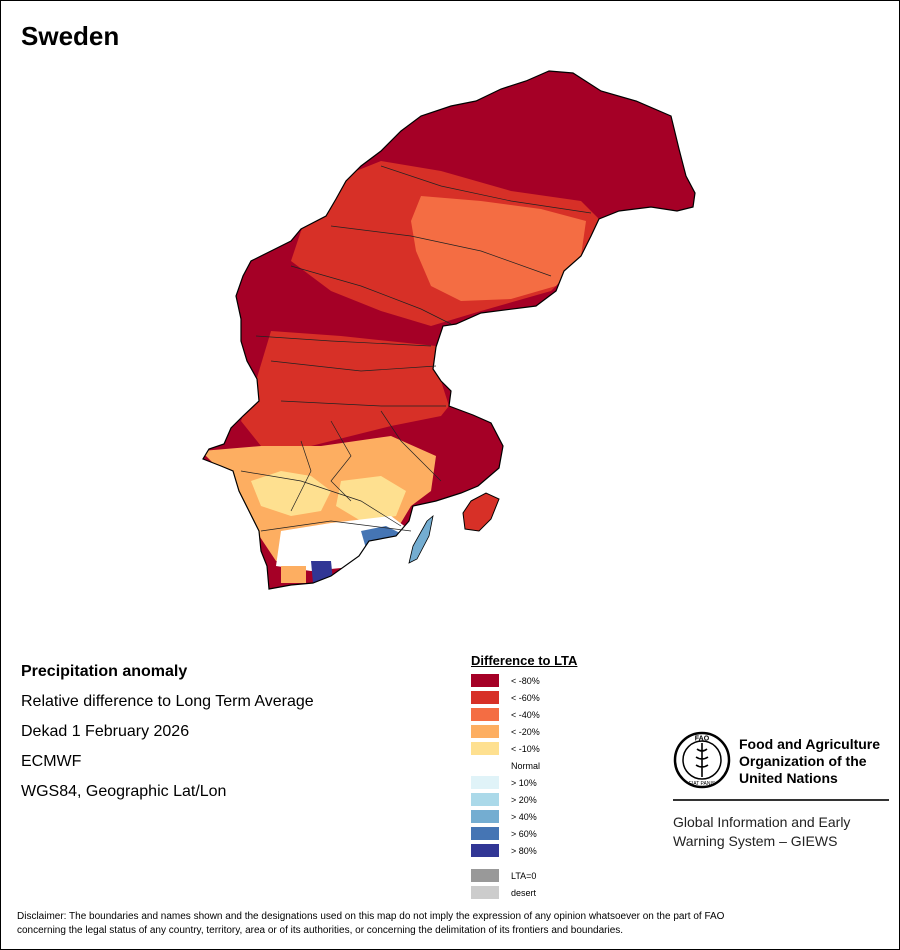  I want to click on fao-logo-icon: FAO FIAT PANIS, so click(702, 760).